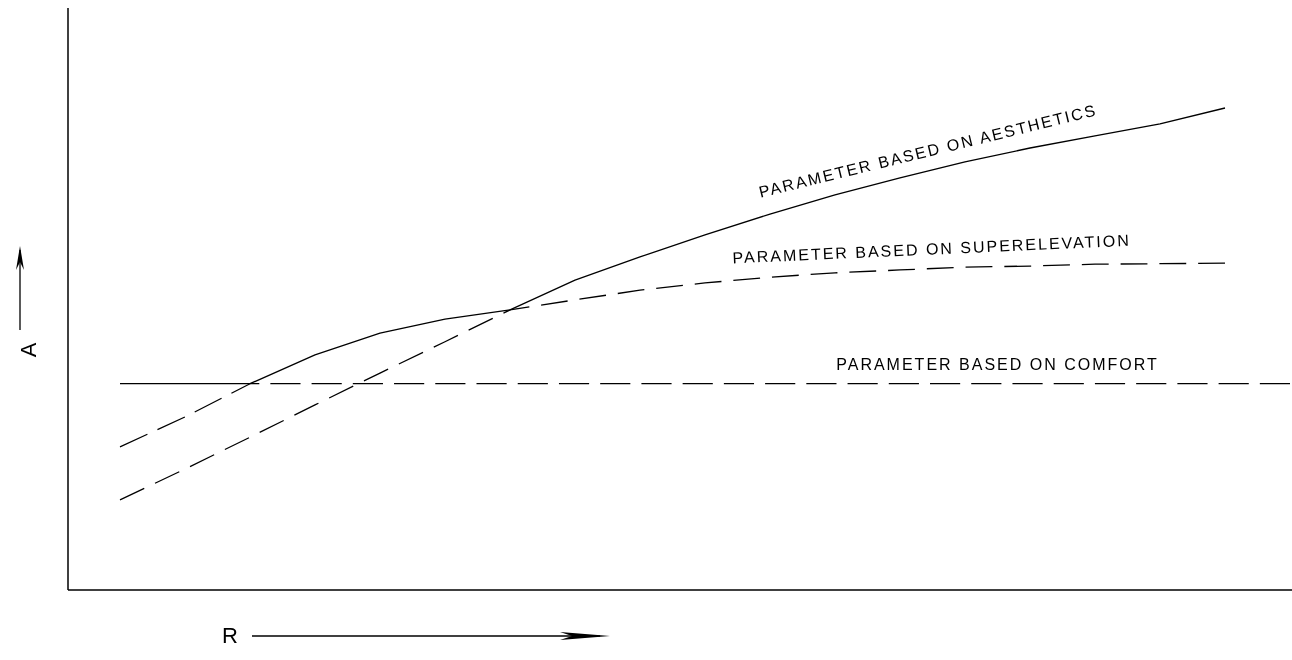 Image resolution: width=1292 pixels, height=660 pixels. Describe the element at coordinates (932, 249) in the screenshot. I see `series-label: PARAMETER BASED ON SUPERELEVATION` at that location.